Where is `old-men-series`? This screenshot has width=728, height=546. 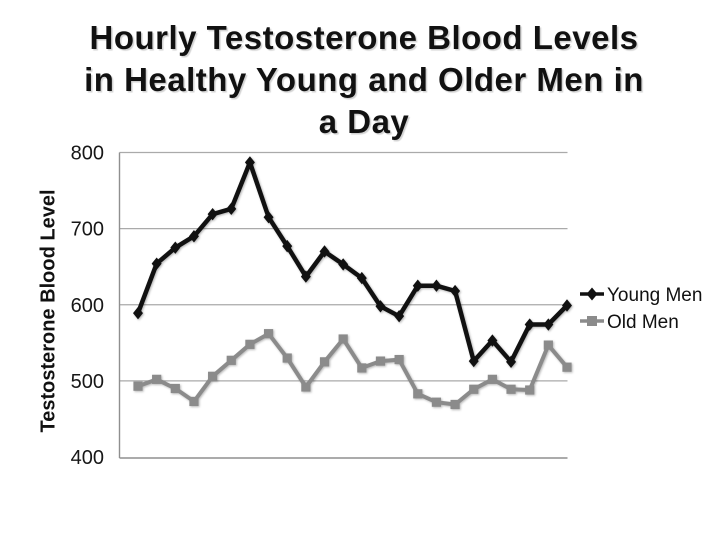 old-men-series is located at coordinates (352, 369).